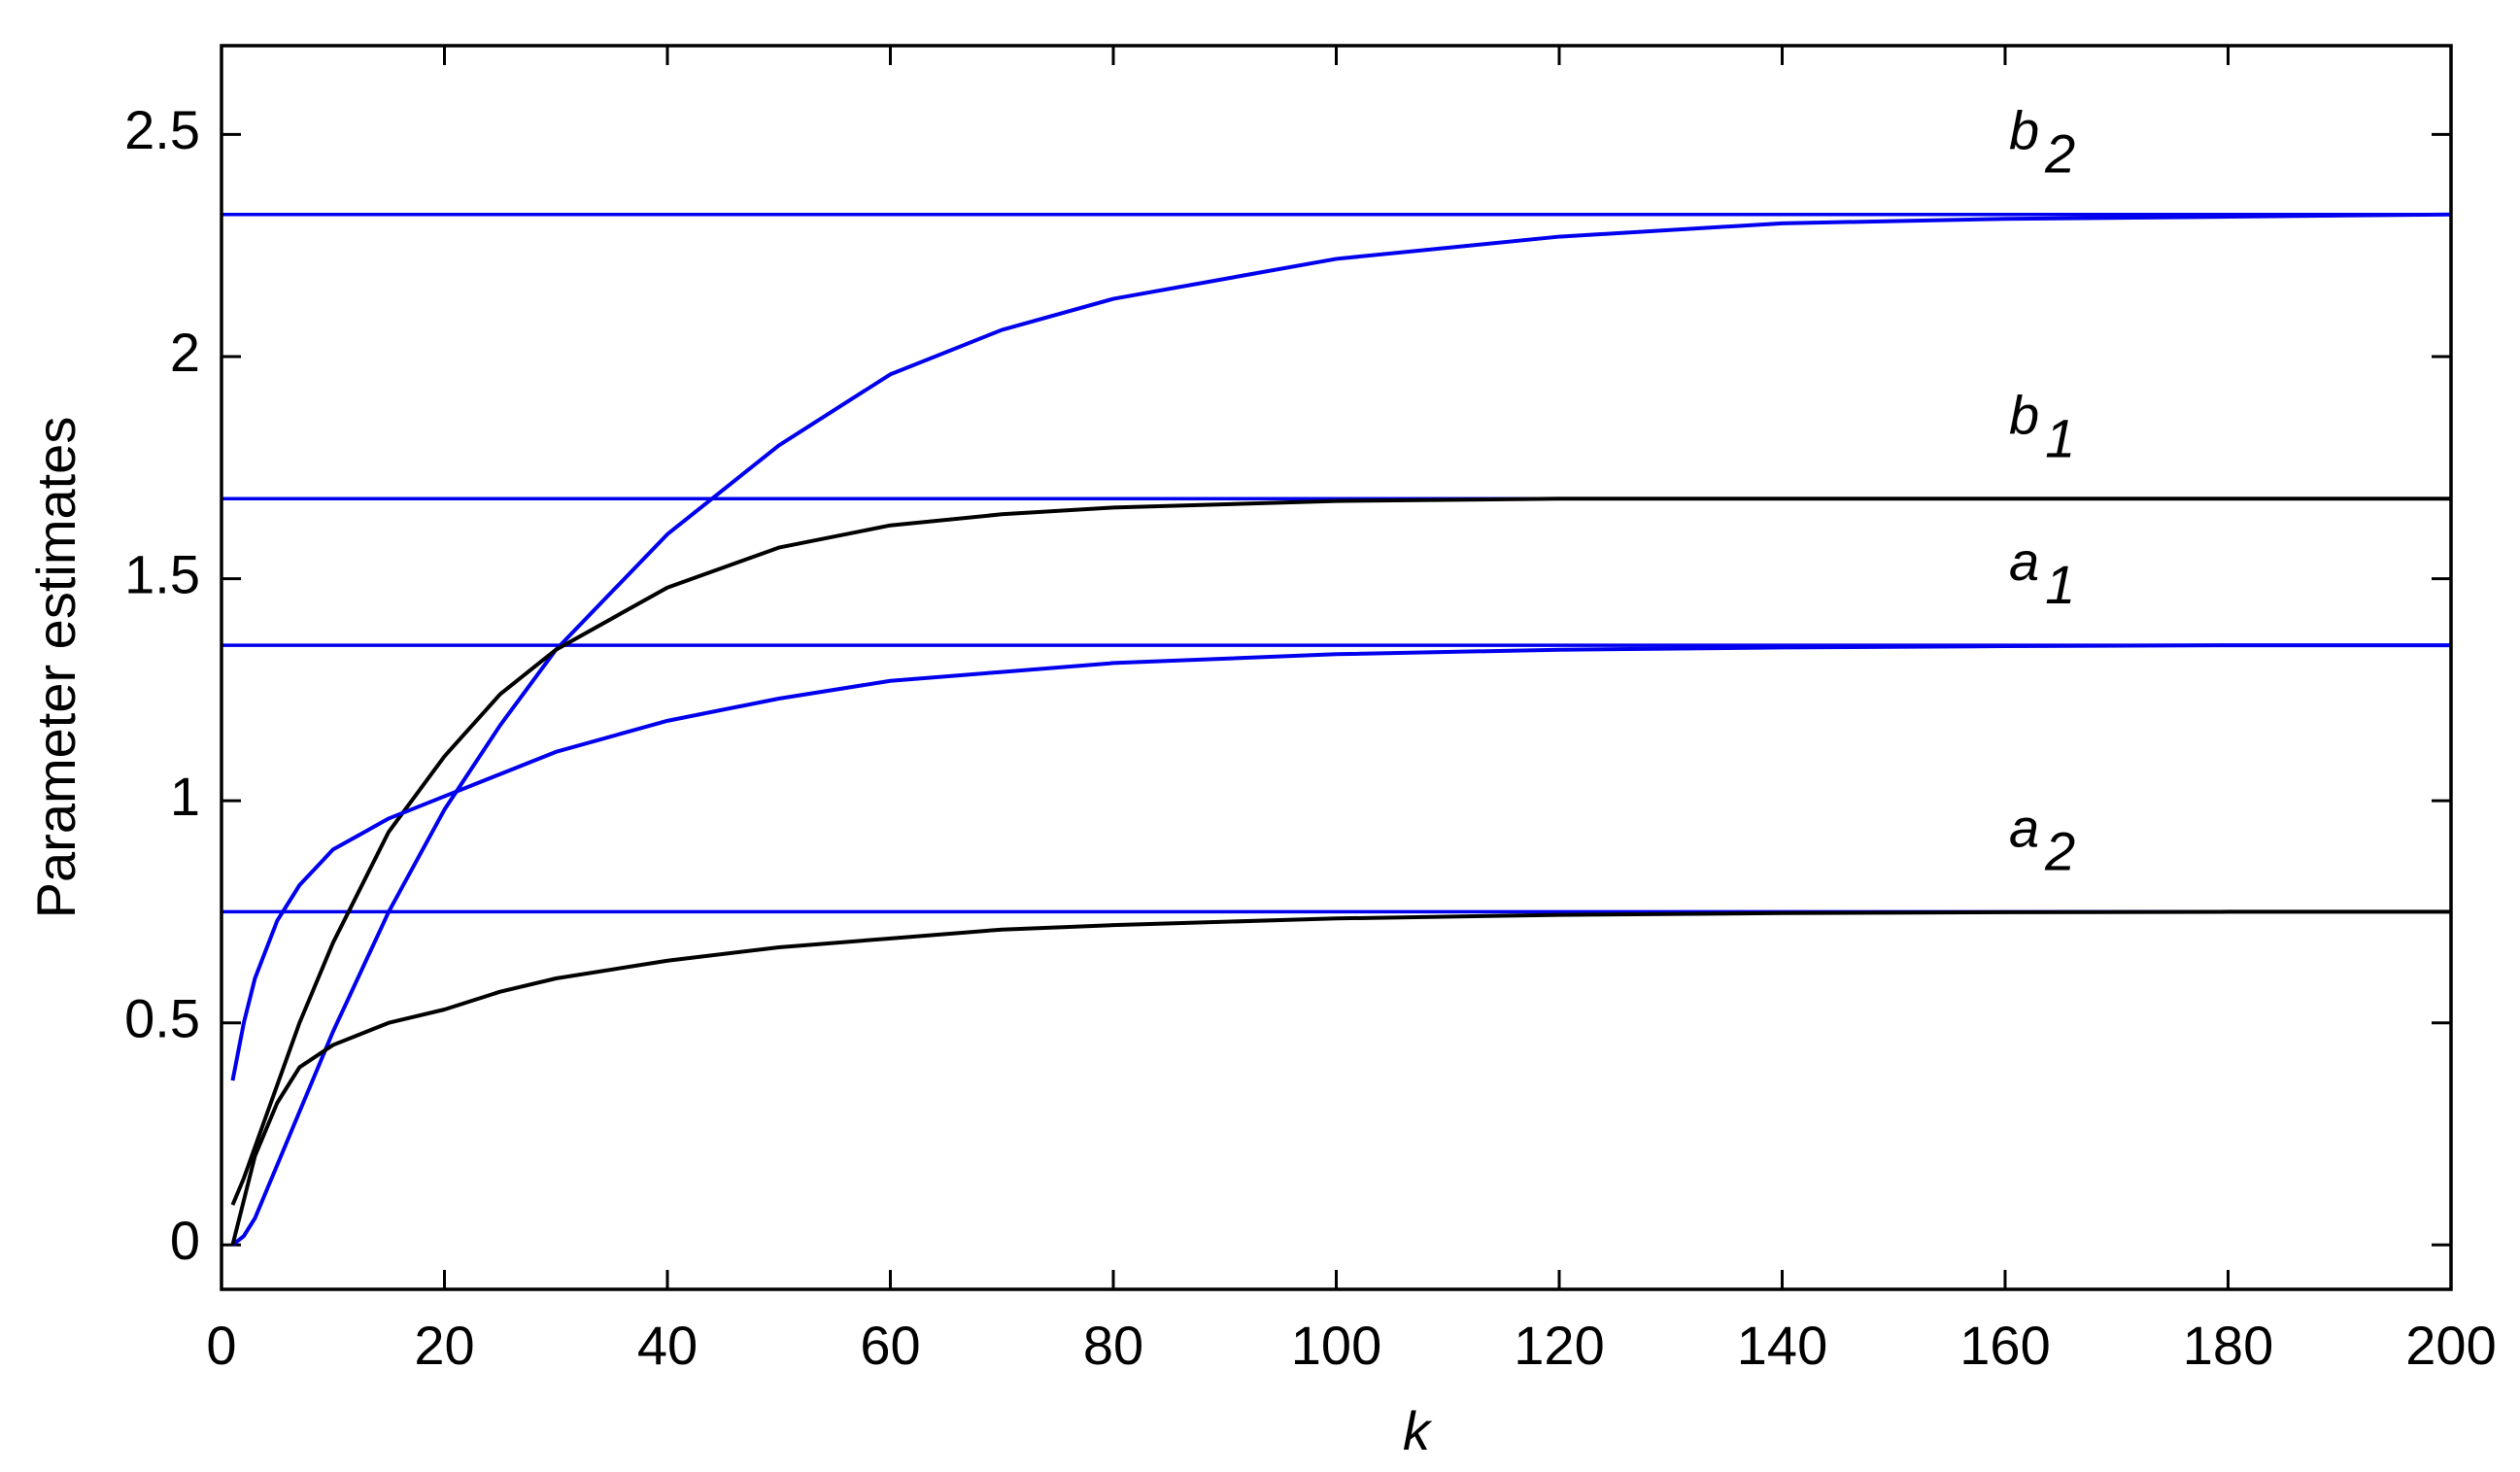 The width and height of the screenshot is (2520, 1472). What do you see at coordinates (162, 1018) in the screenshot?
I see `y-tick-label: 0.5` at bounding box center [162, 1018].